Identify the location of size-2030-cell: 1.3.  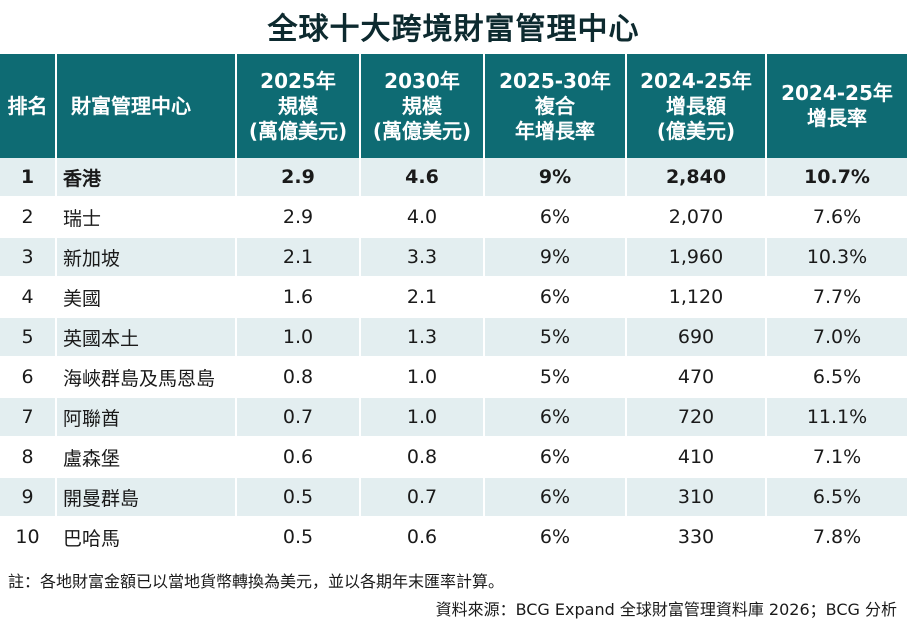
(422, 337).